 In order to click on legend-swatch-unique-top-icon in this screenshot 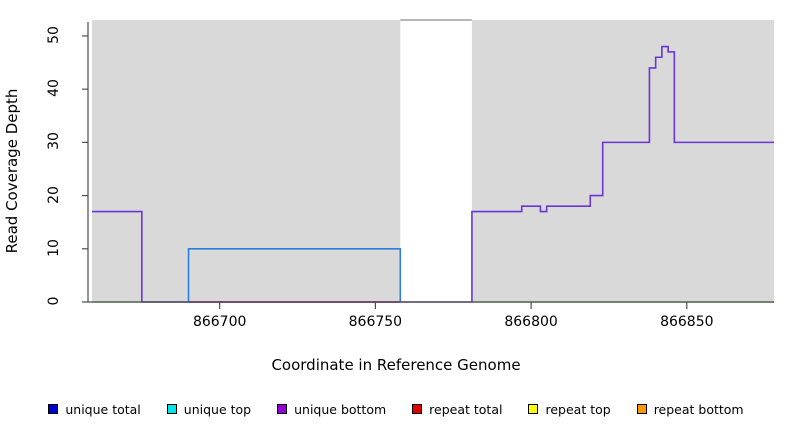, I will do `click(171, 409)`.